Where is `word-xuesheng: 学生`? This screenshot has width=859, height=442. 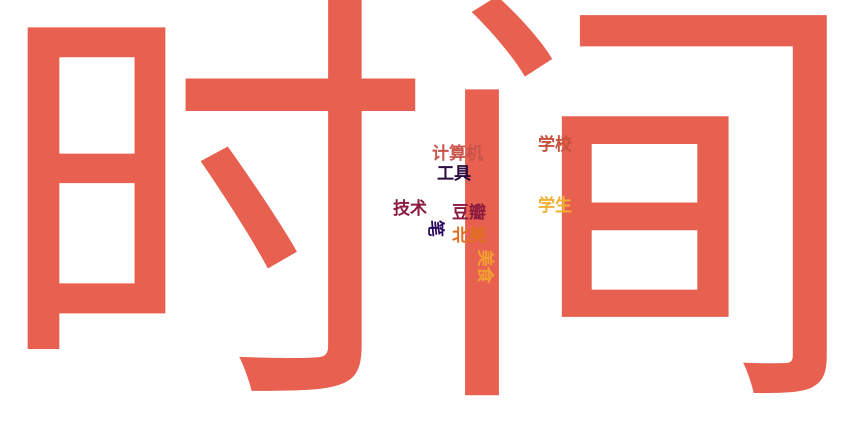 word-xuesheng: 学生 is located at coordinates (555, 206).